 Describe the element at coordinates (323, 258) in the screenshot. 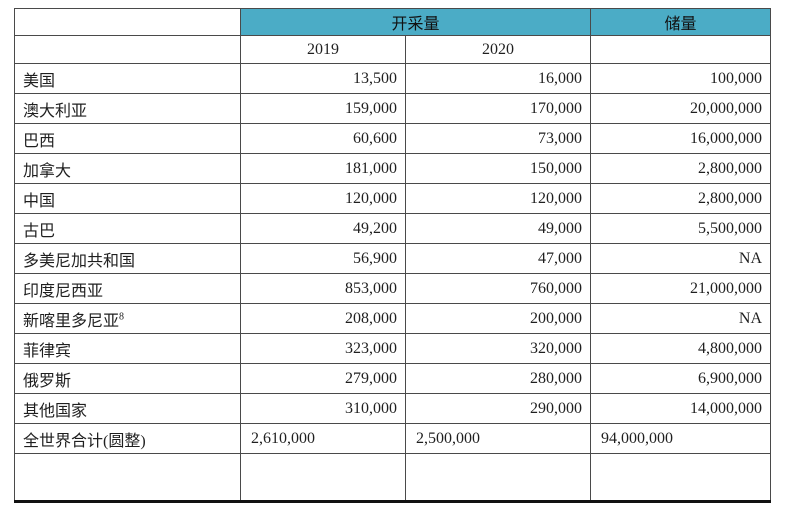

I see `production-2019-cell: 56,900` at that location.